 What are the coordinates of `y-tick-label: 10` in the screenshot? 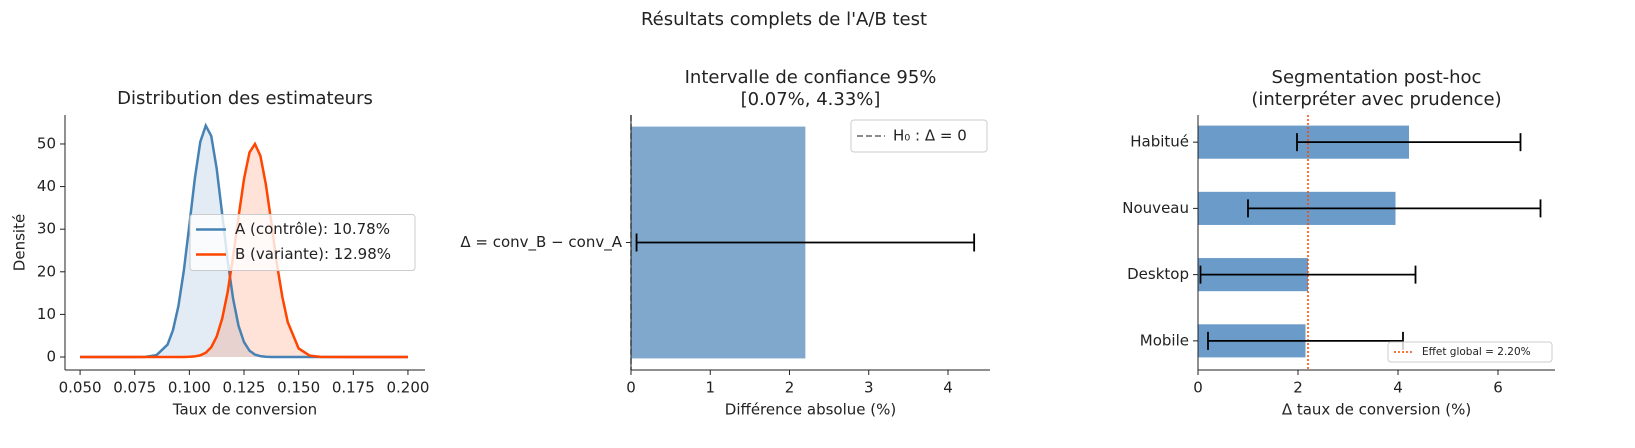 It's located at (46, 314).